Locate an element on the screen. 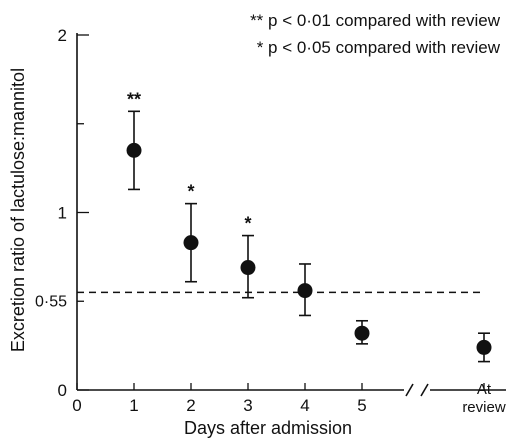  reference-line-label: 0·55 is located at coordinates (51, 301).